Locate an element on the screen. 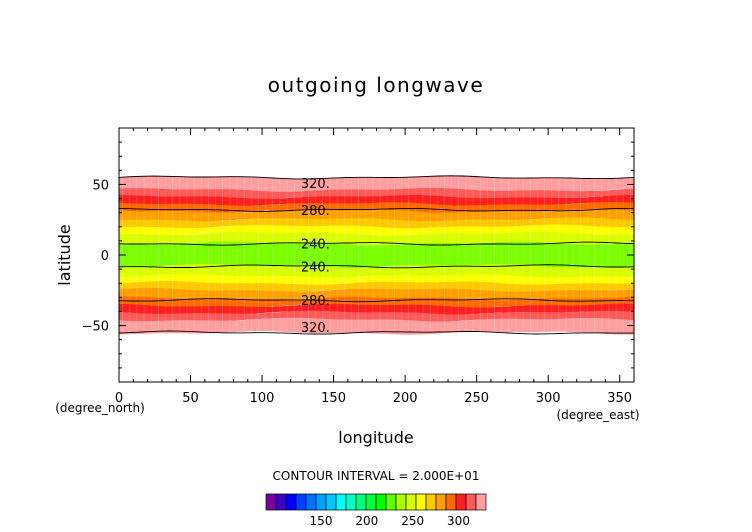  x-tick-label: 150 is located at coordinates (333, 398).